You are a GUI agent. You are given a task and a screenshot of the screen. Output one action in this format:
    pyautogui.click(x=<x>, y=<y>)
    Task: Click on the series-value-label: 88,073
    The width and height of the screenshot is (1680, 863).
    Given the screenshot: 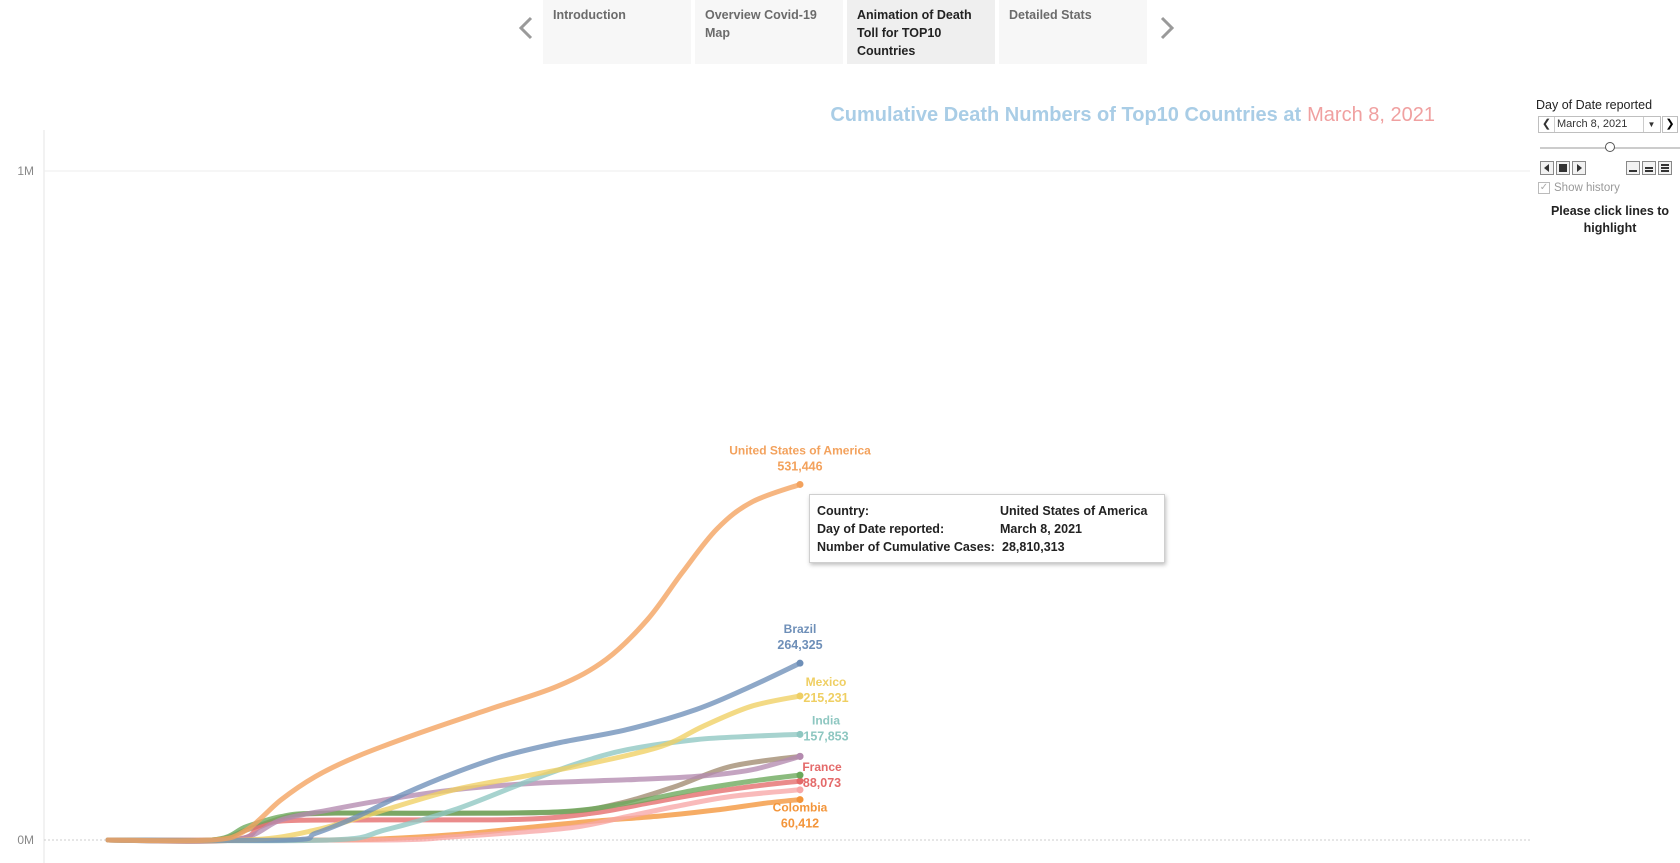 What is the action you would take?
    pyautogui.click(x=822, y=783)
    